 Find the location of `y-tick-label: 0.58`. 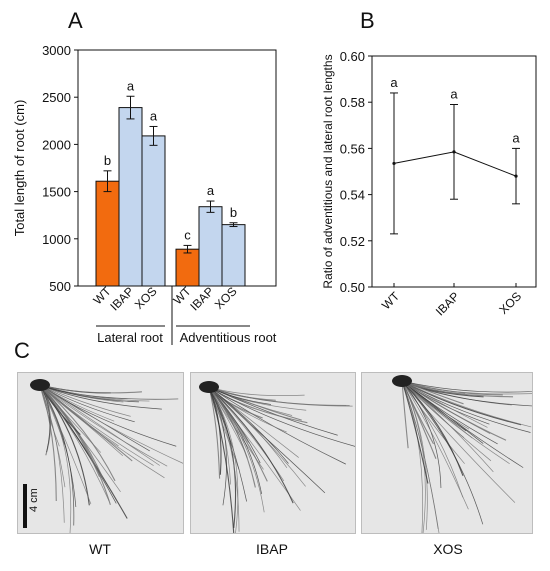

y-tick-label: 0.58 is located at coordinates (352, 102).